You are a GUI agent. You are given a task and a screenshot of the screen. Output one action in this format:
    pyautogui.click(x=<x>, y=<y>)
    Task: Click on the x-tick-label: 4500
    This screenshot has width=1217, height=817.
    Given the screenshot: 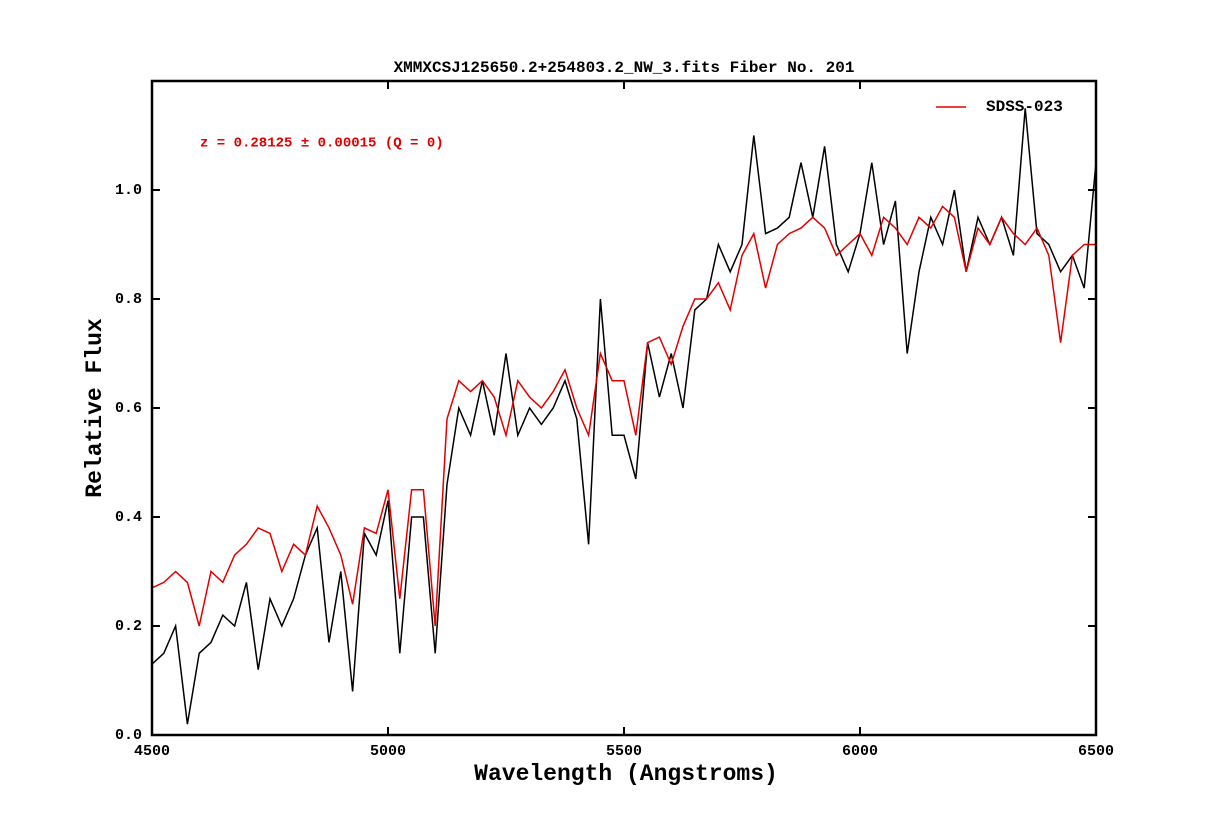 What is the action you would take?
    pyautogui.click(x=152, y=751)
    